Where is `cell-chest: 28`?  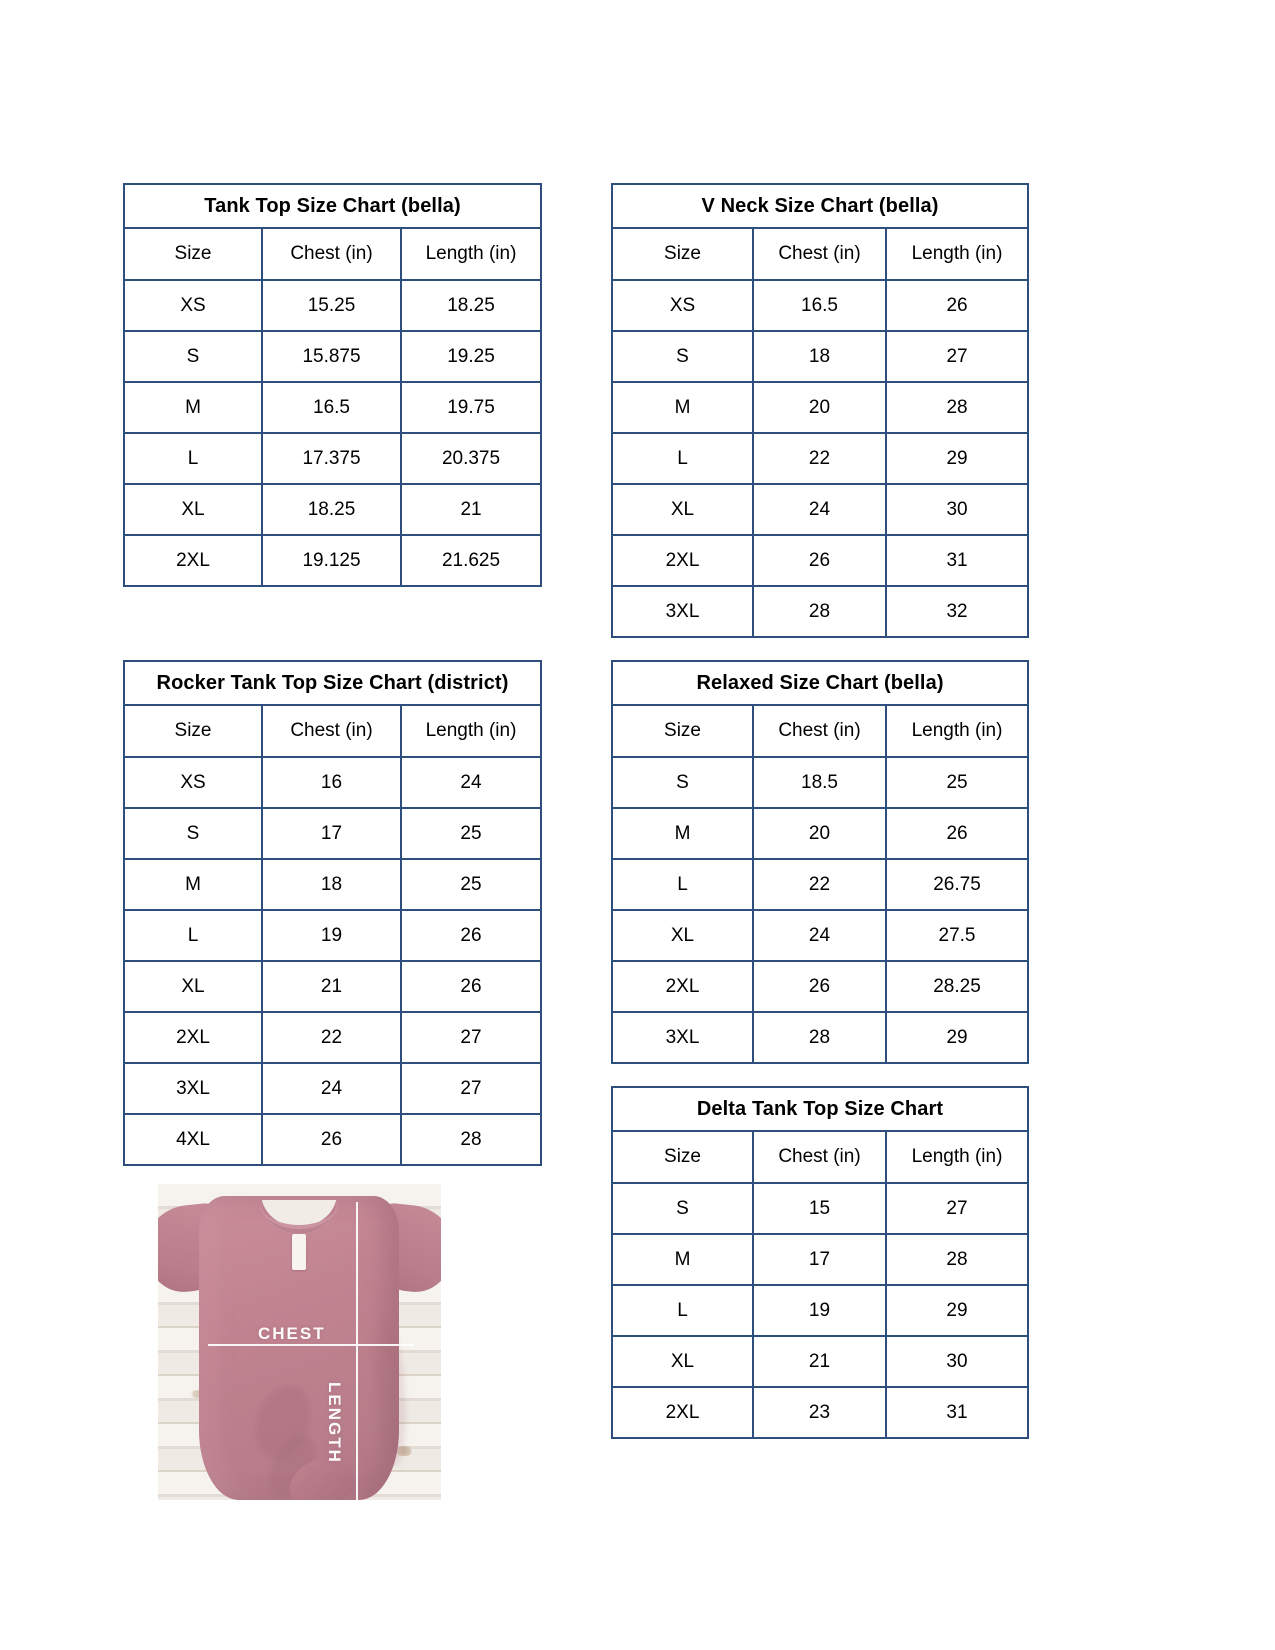 cell-chest: 28 is located at coordinates (819, 1037).